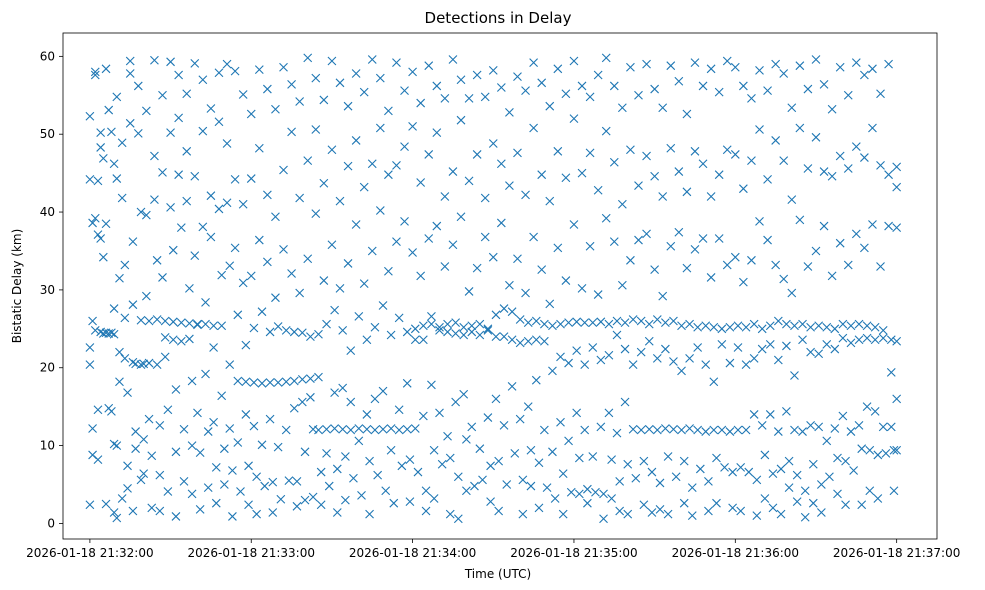  Describe the element at coordinates (735, 553) in the screenshot. I see `x-tick-label: 2026-01-18 21:36:00` at that location.